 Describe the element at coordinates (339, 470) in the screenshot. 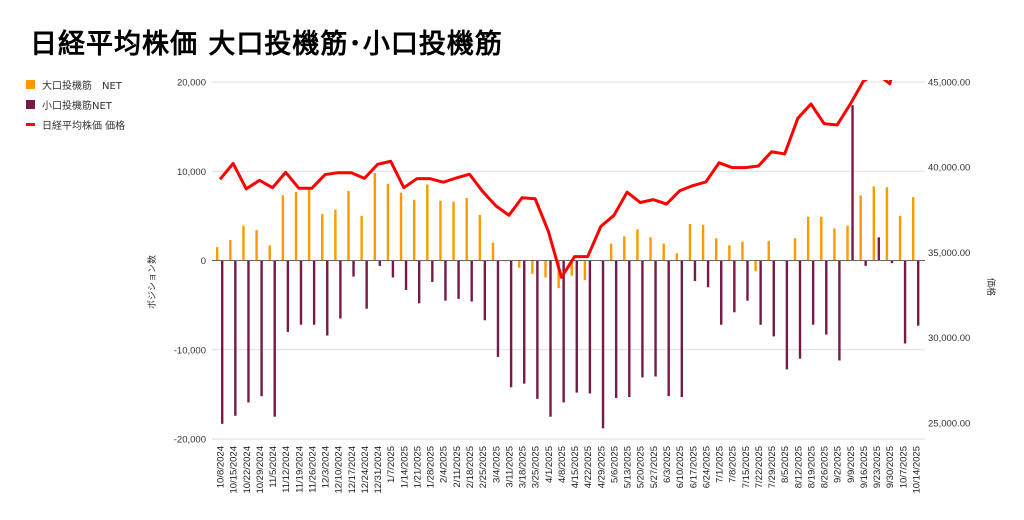

I see `x-tick-label: 12/10/2024` at that location.